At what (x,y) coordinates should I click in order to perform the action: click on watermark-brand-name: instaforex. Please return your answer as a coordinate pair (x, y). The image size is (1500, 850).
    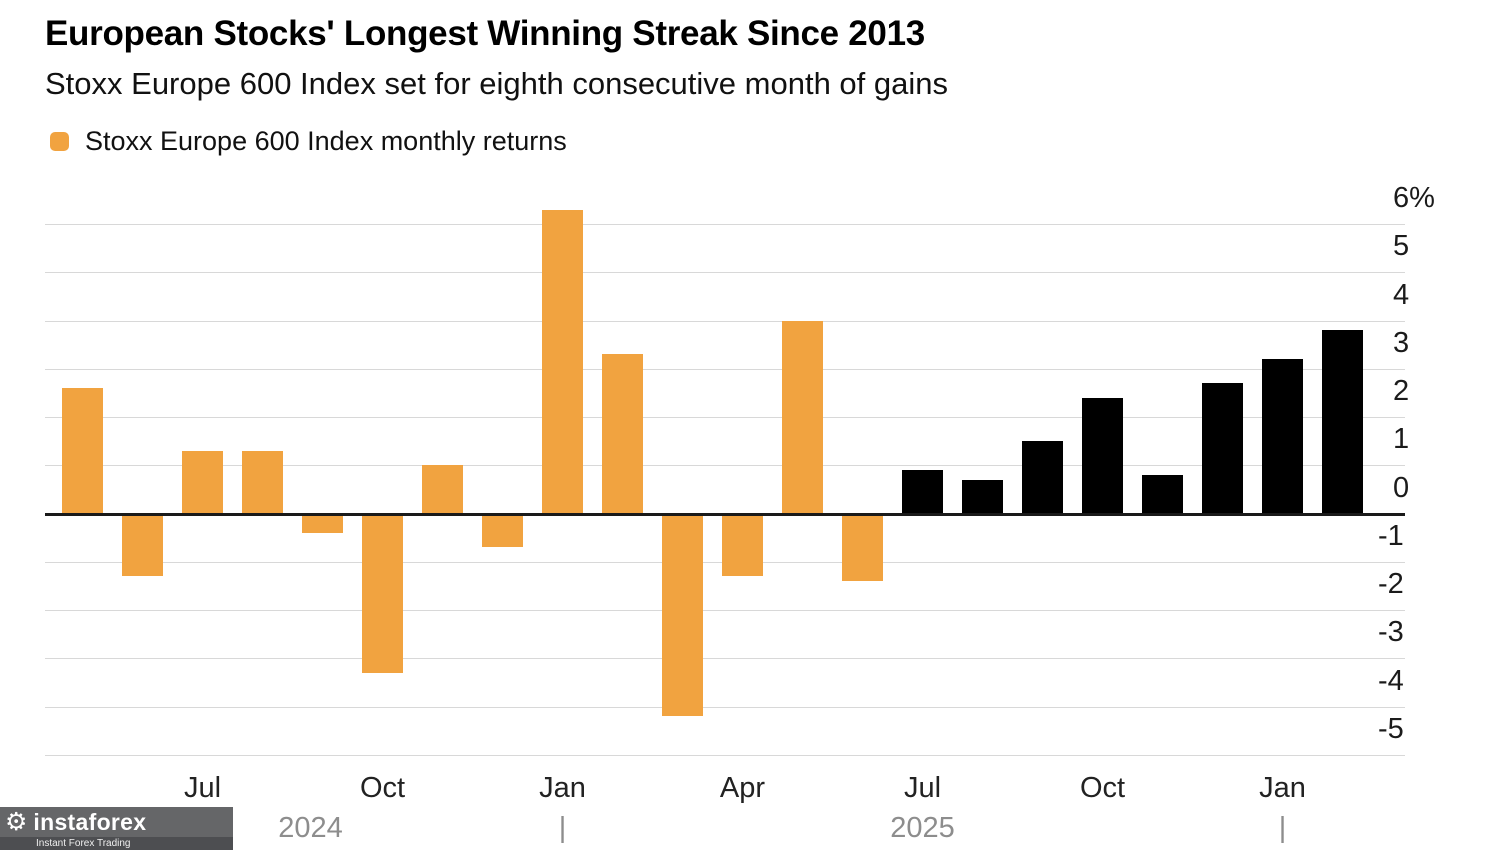
    Looking at the image, I should click on (90, 821).